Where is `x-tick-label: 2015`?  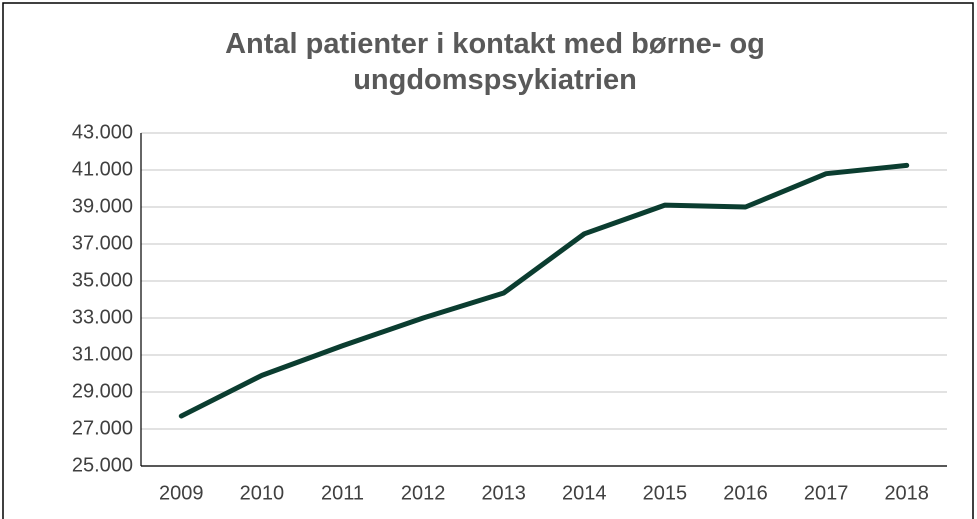
x-tick-label: 2015 is located at coordinates (665, 493).